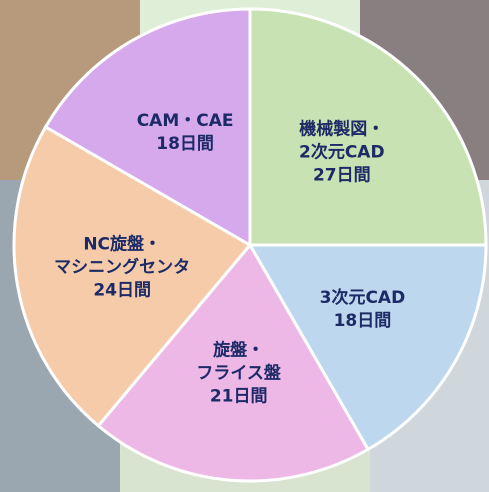 The image size is (489, 492). I want to click on slice-label: 旋盤・ フライス盤 21日間, so click(238, 374).